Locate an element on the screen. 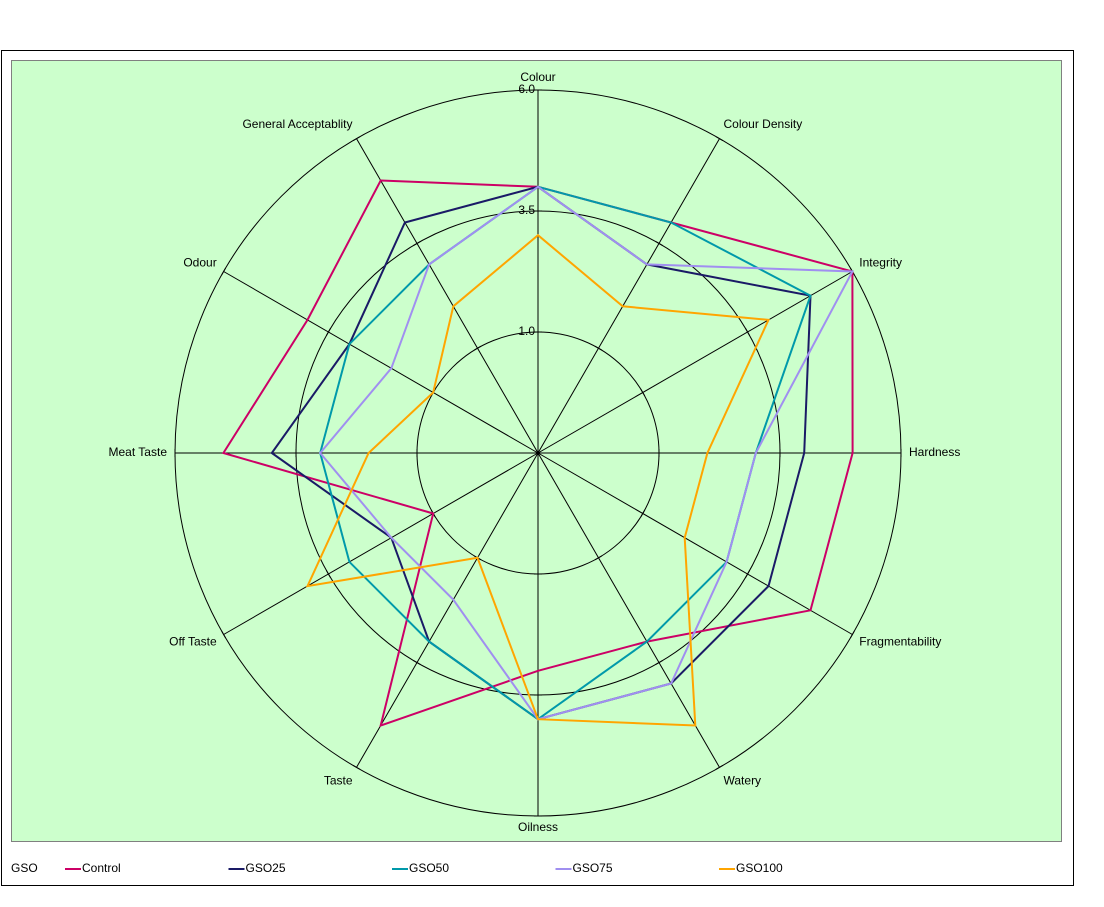  category-label: Hardness is located at coordinates (934, 452).